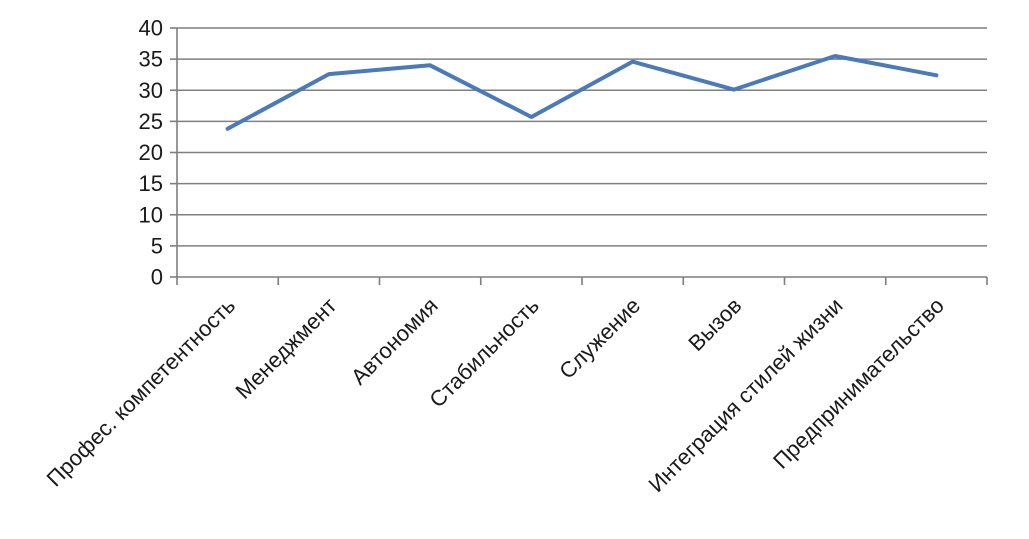 Image resolution: width=1029 pixels, height=539 pixels. Describe the element at coordinates (151, 28) in the screenshot. I see `y-tick-label: 40` at that location.